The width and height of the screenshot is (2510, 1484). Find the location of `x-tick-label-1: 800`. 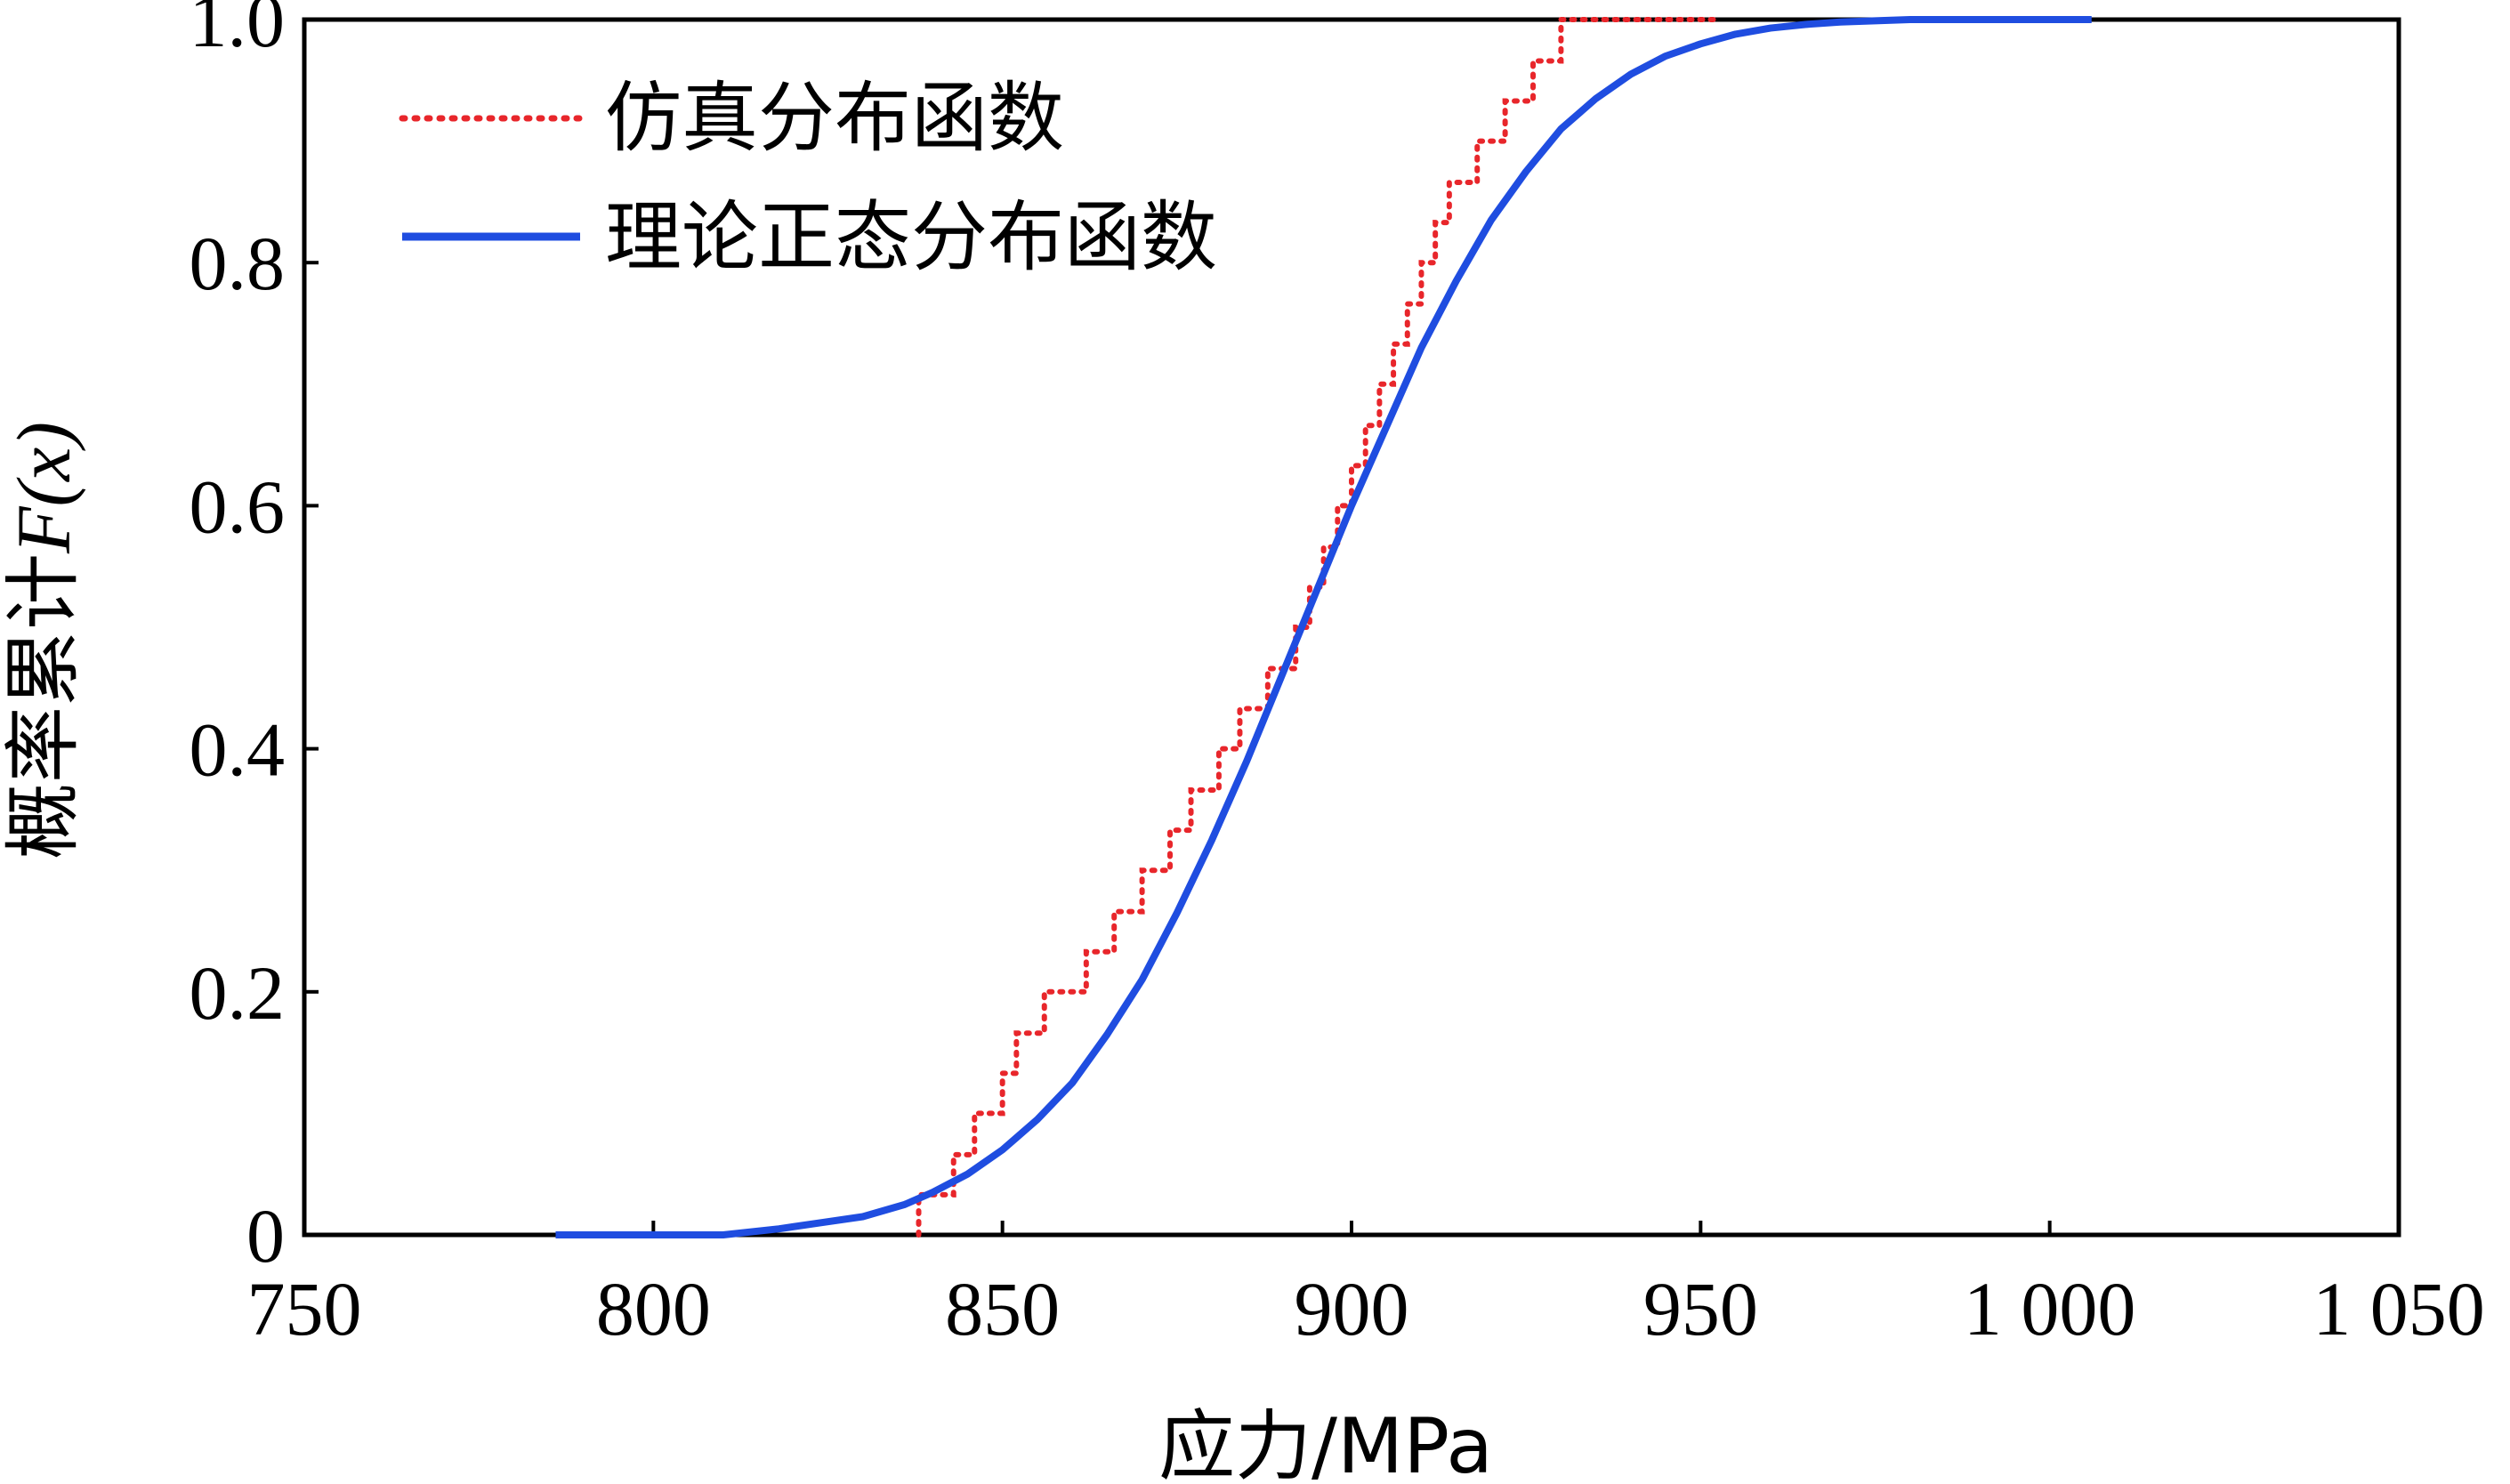

x-tick-label-1: 800 is located at coordinates (653, 1308).